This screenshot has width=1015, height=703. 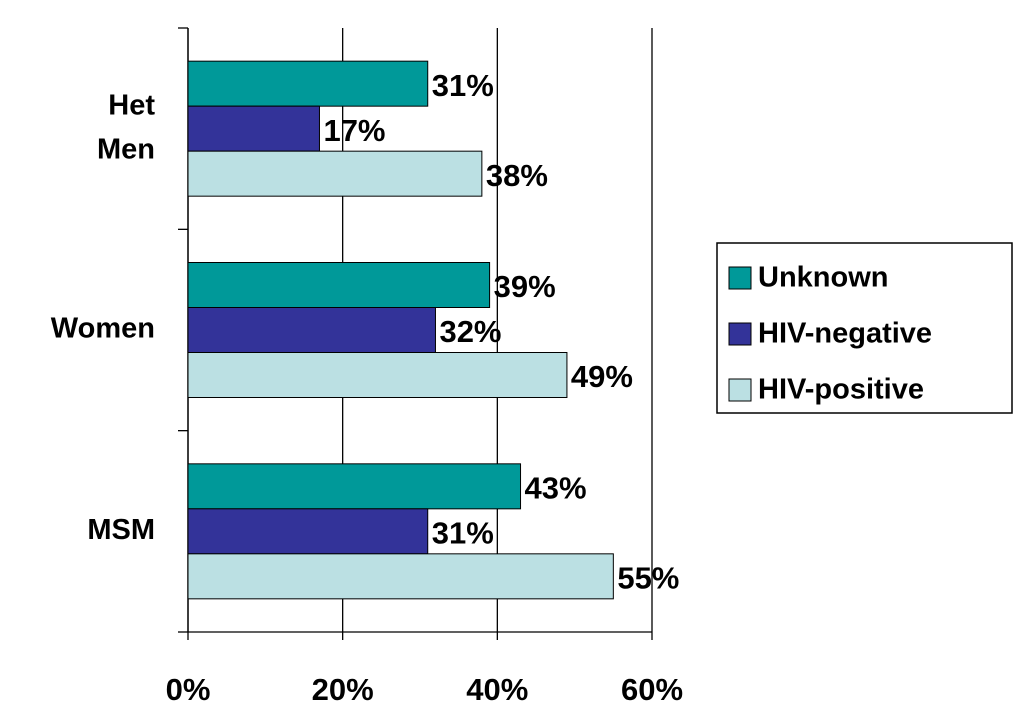 I want to click on legend-label: HIV-positive, so click(x=841, y=390).